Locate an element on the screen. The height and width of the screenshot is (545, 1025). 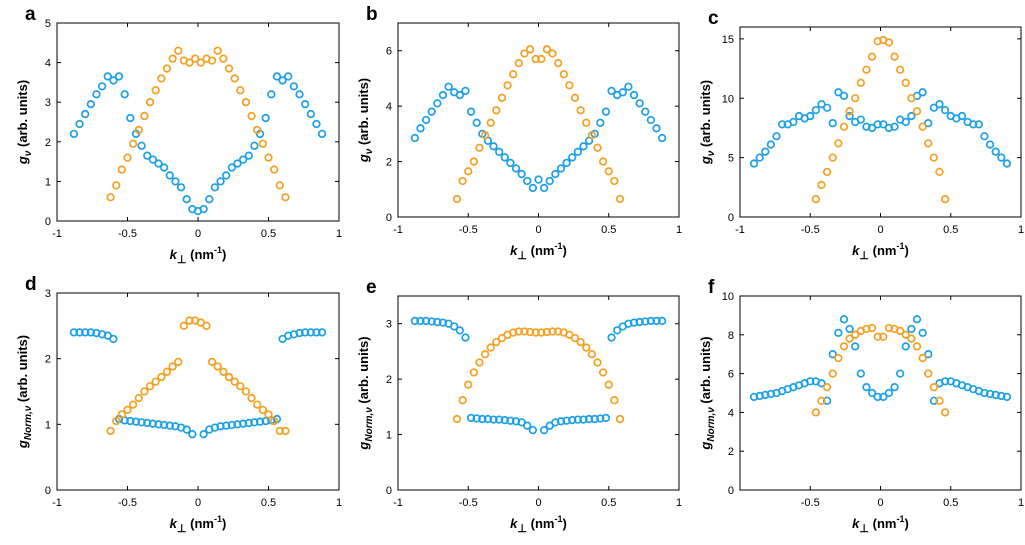
label-part: g is located at coordinates (705, 160).